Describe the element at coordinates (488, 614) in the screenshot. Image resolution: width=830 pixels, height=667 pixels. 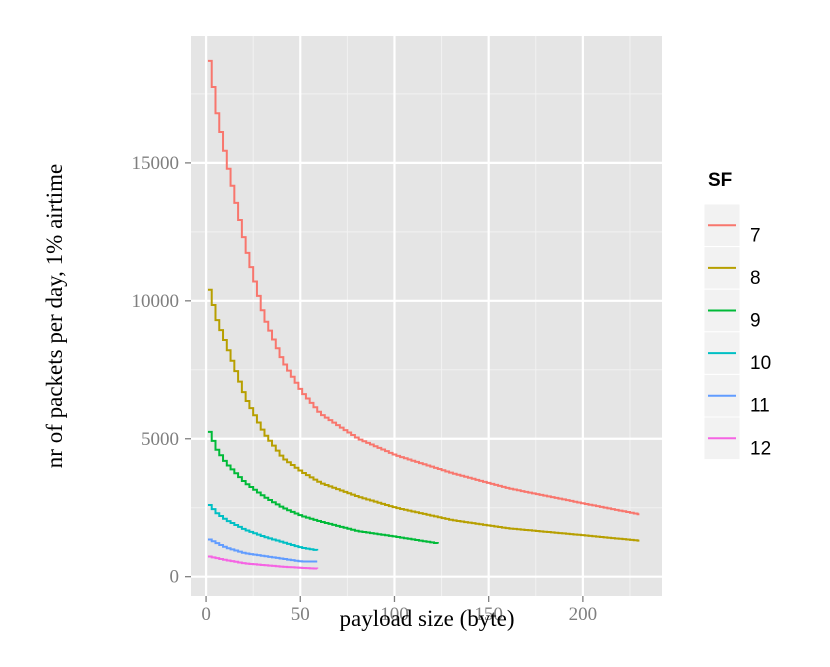
I see `x-tick-label: 150` at that location.